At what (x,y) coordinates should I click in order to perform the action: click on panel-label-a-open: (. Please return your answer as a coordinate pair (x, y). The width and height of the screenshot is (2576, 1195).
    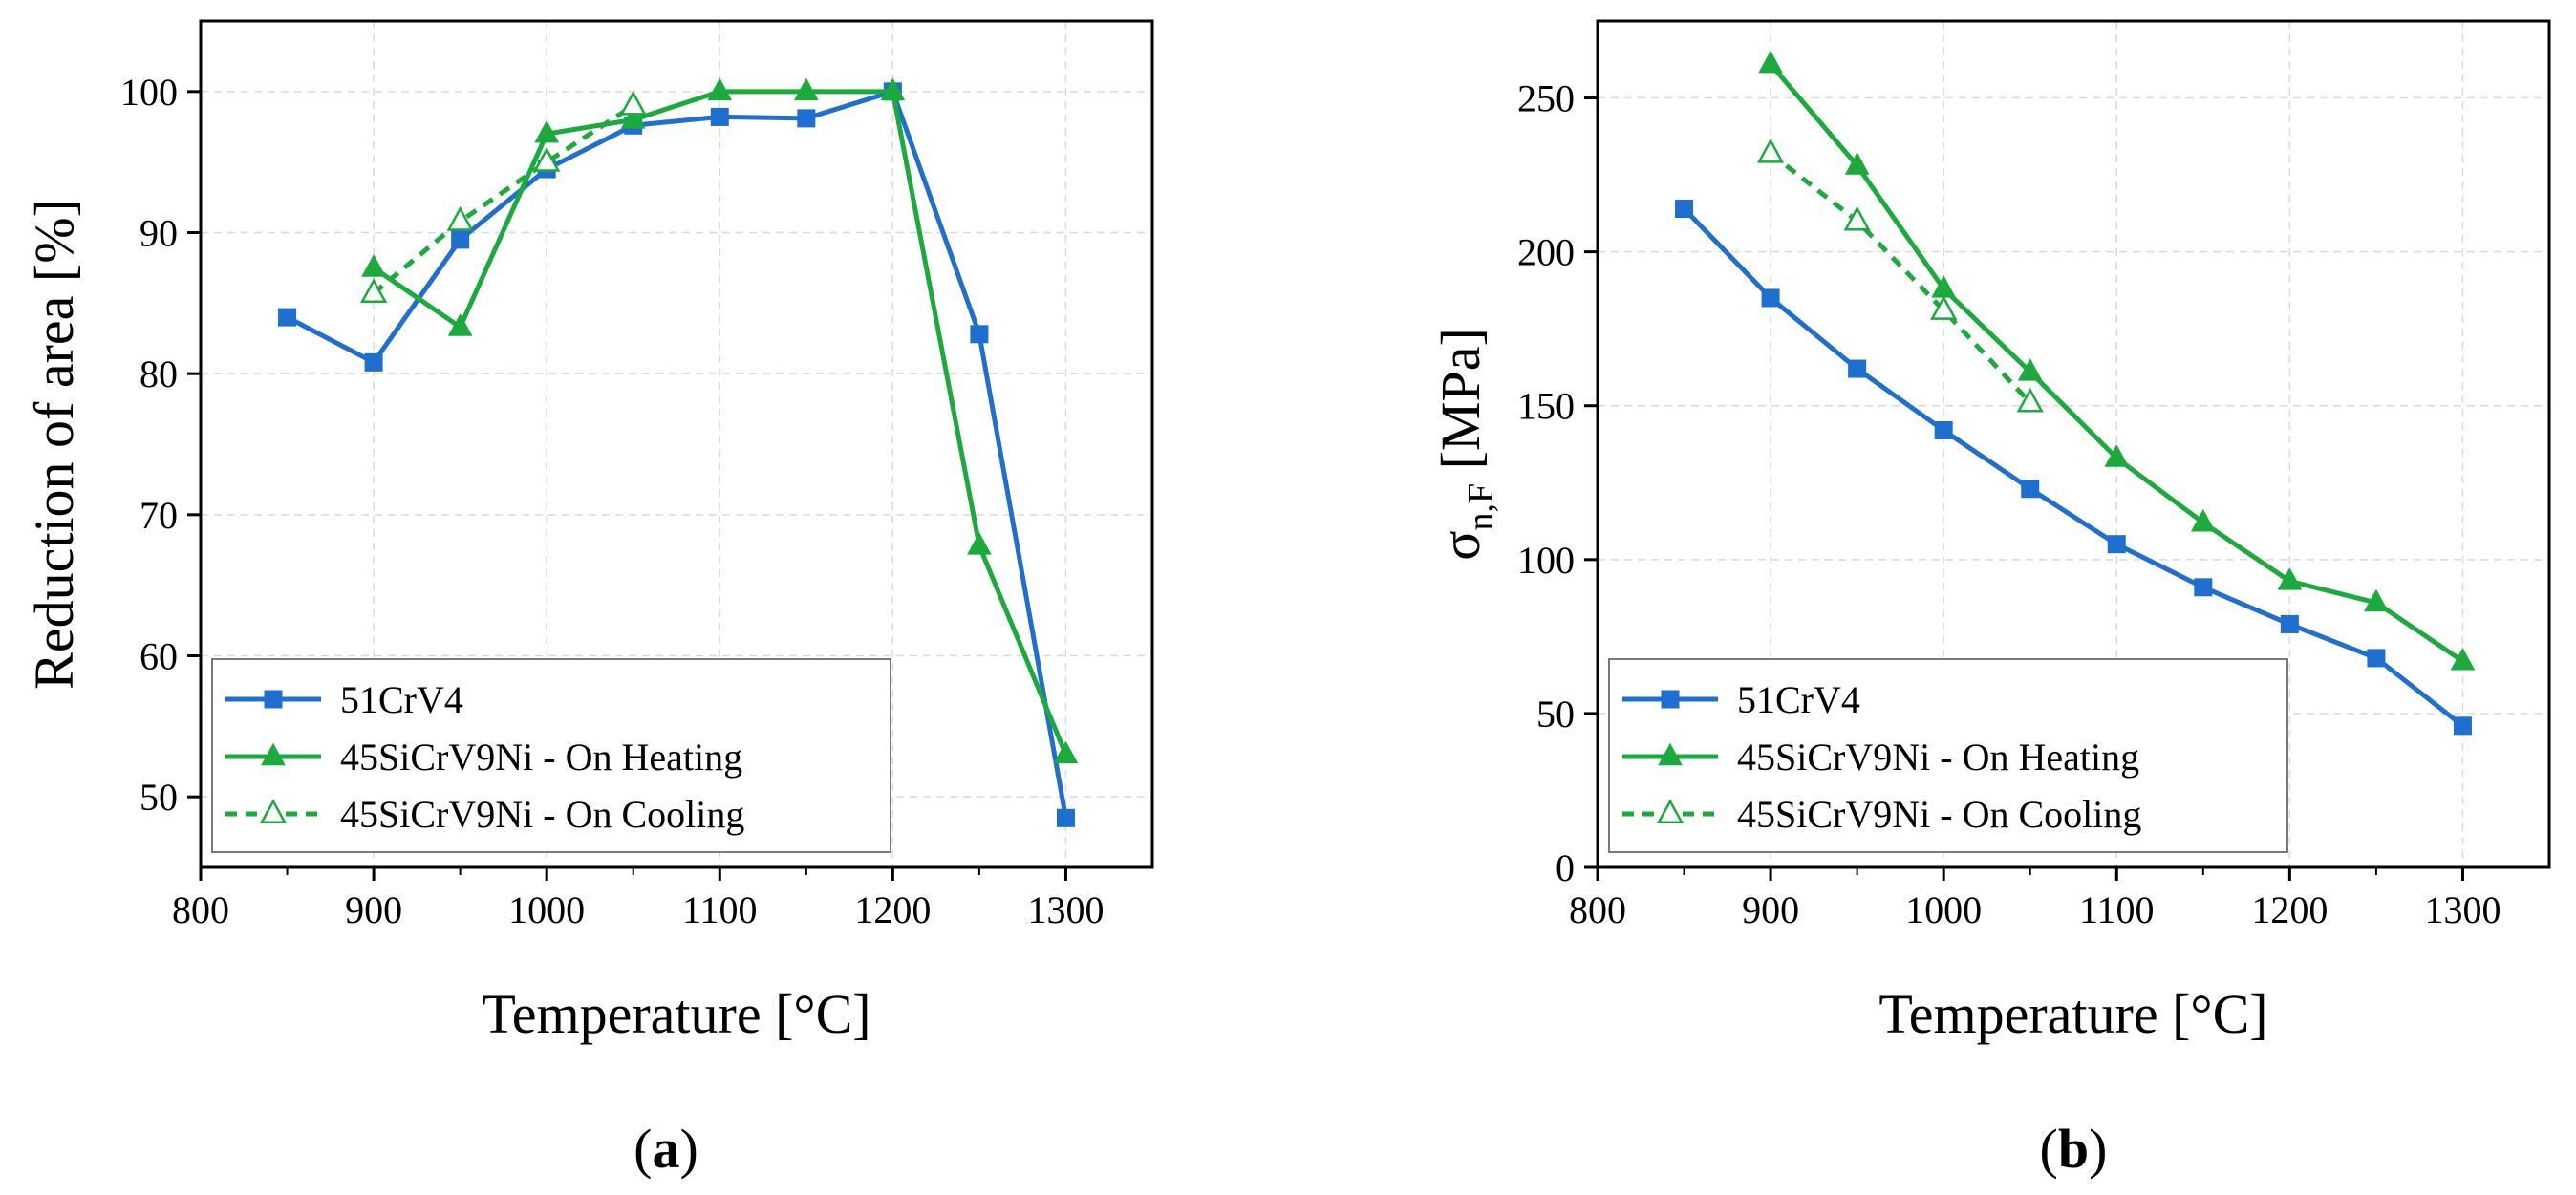
    Looking at the image, I should click on (642, 1149).